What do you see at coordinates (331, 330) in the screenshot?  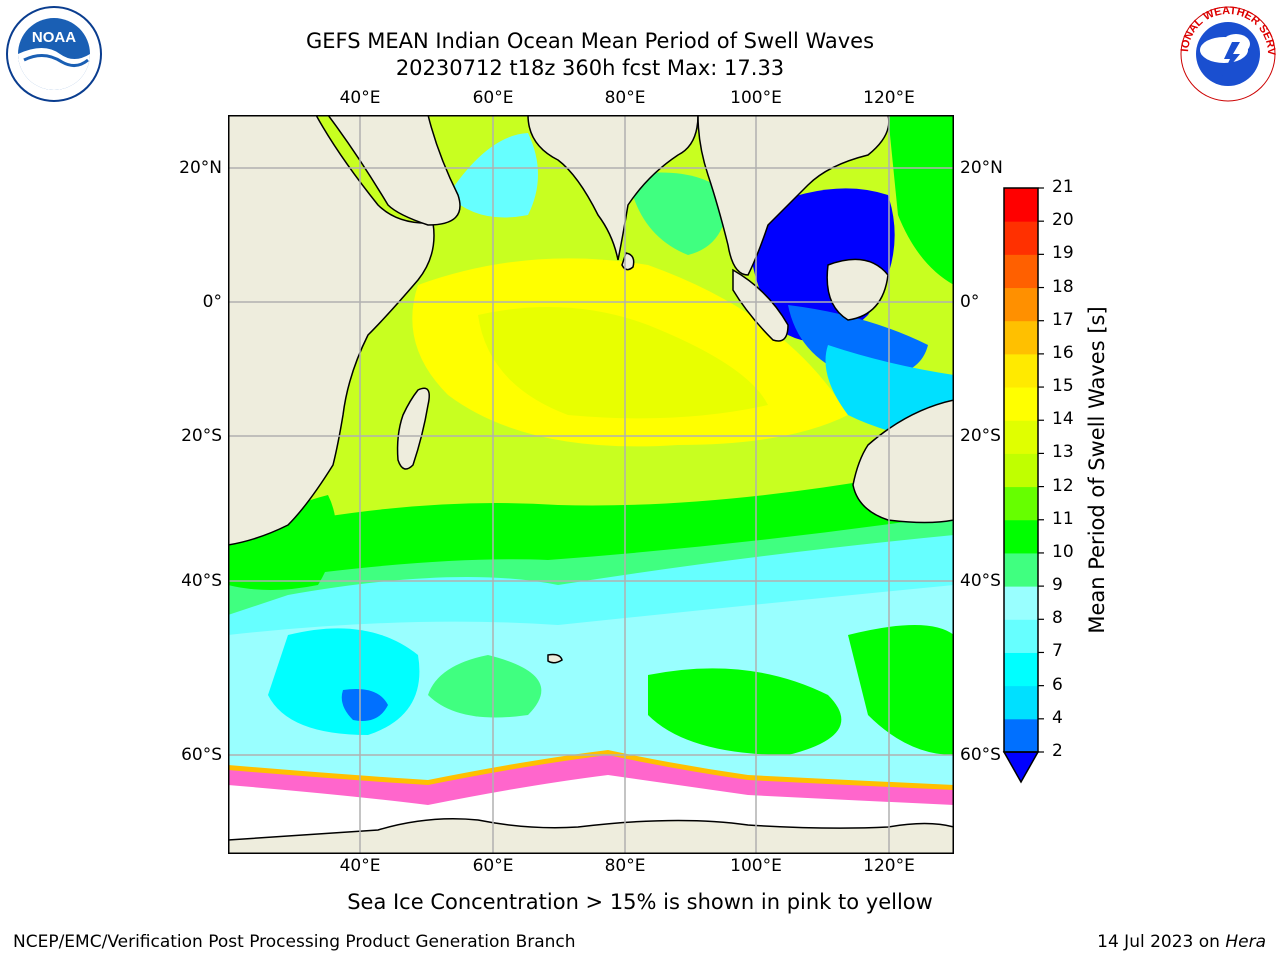 I see `africa-landmass` at bounding box center [331, 330].